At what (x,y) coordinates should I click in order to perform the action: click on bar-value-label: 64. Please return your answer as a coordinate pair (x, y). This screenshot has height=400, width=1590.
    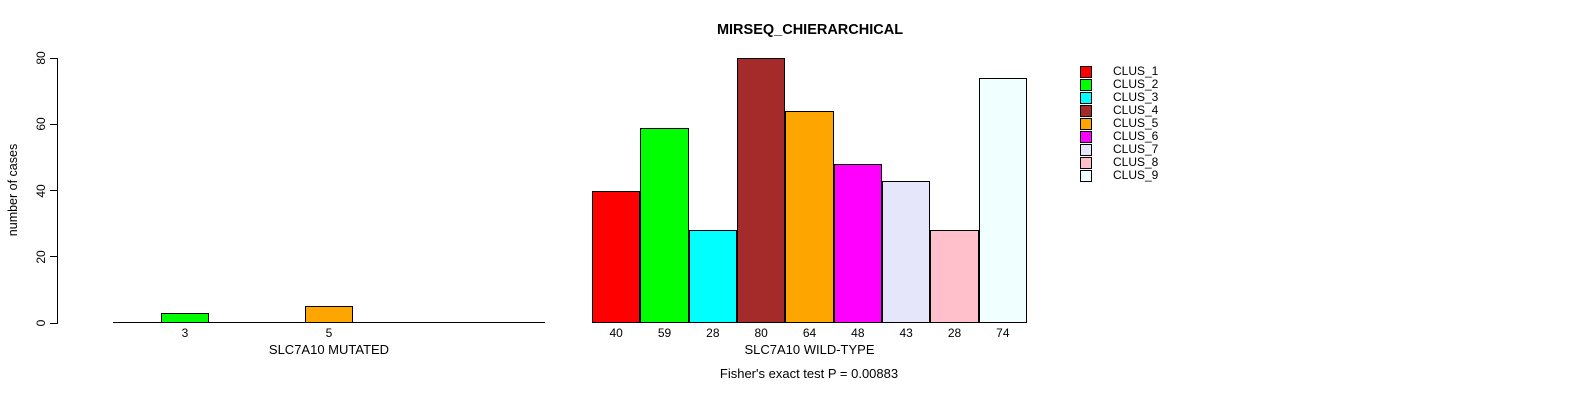
    Looking at the image, I should click on (809, 333).